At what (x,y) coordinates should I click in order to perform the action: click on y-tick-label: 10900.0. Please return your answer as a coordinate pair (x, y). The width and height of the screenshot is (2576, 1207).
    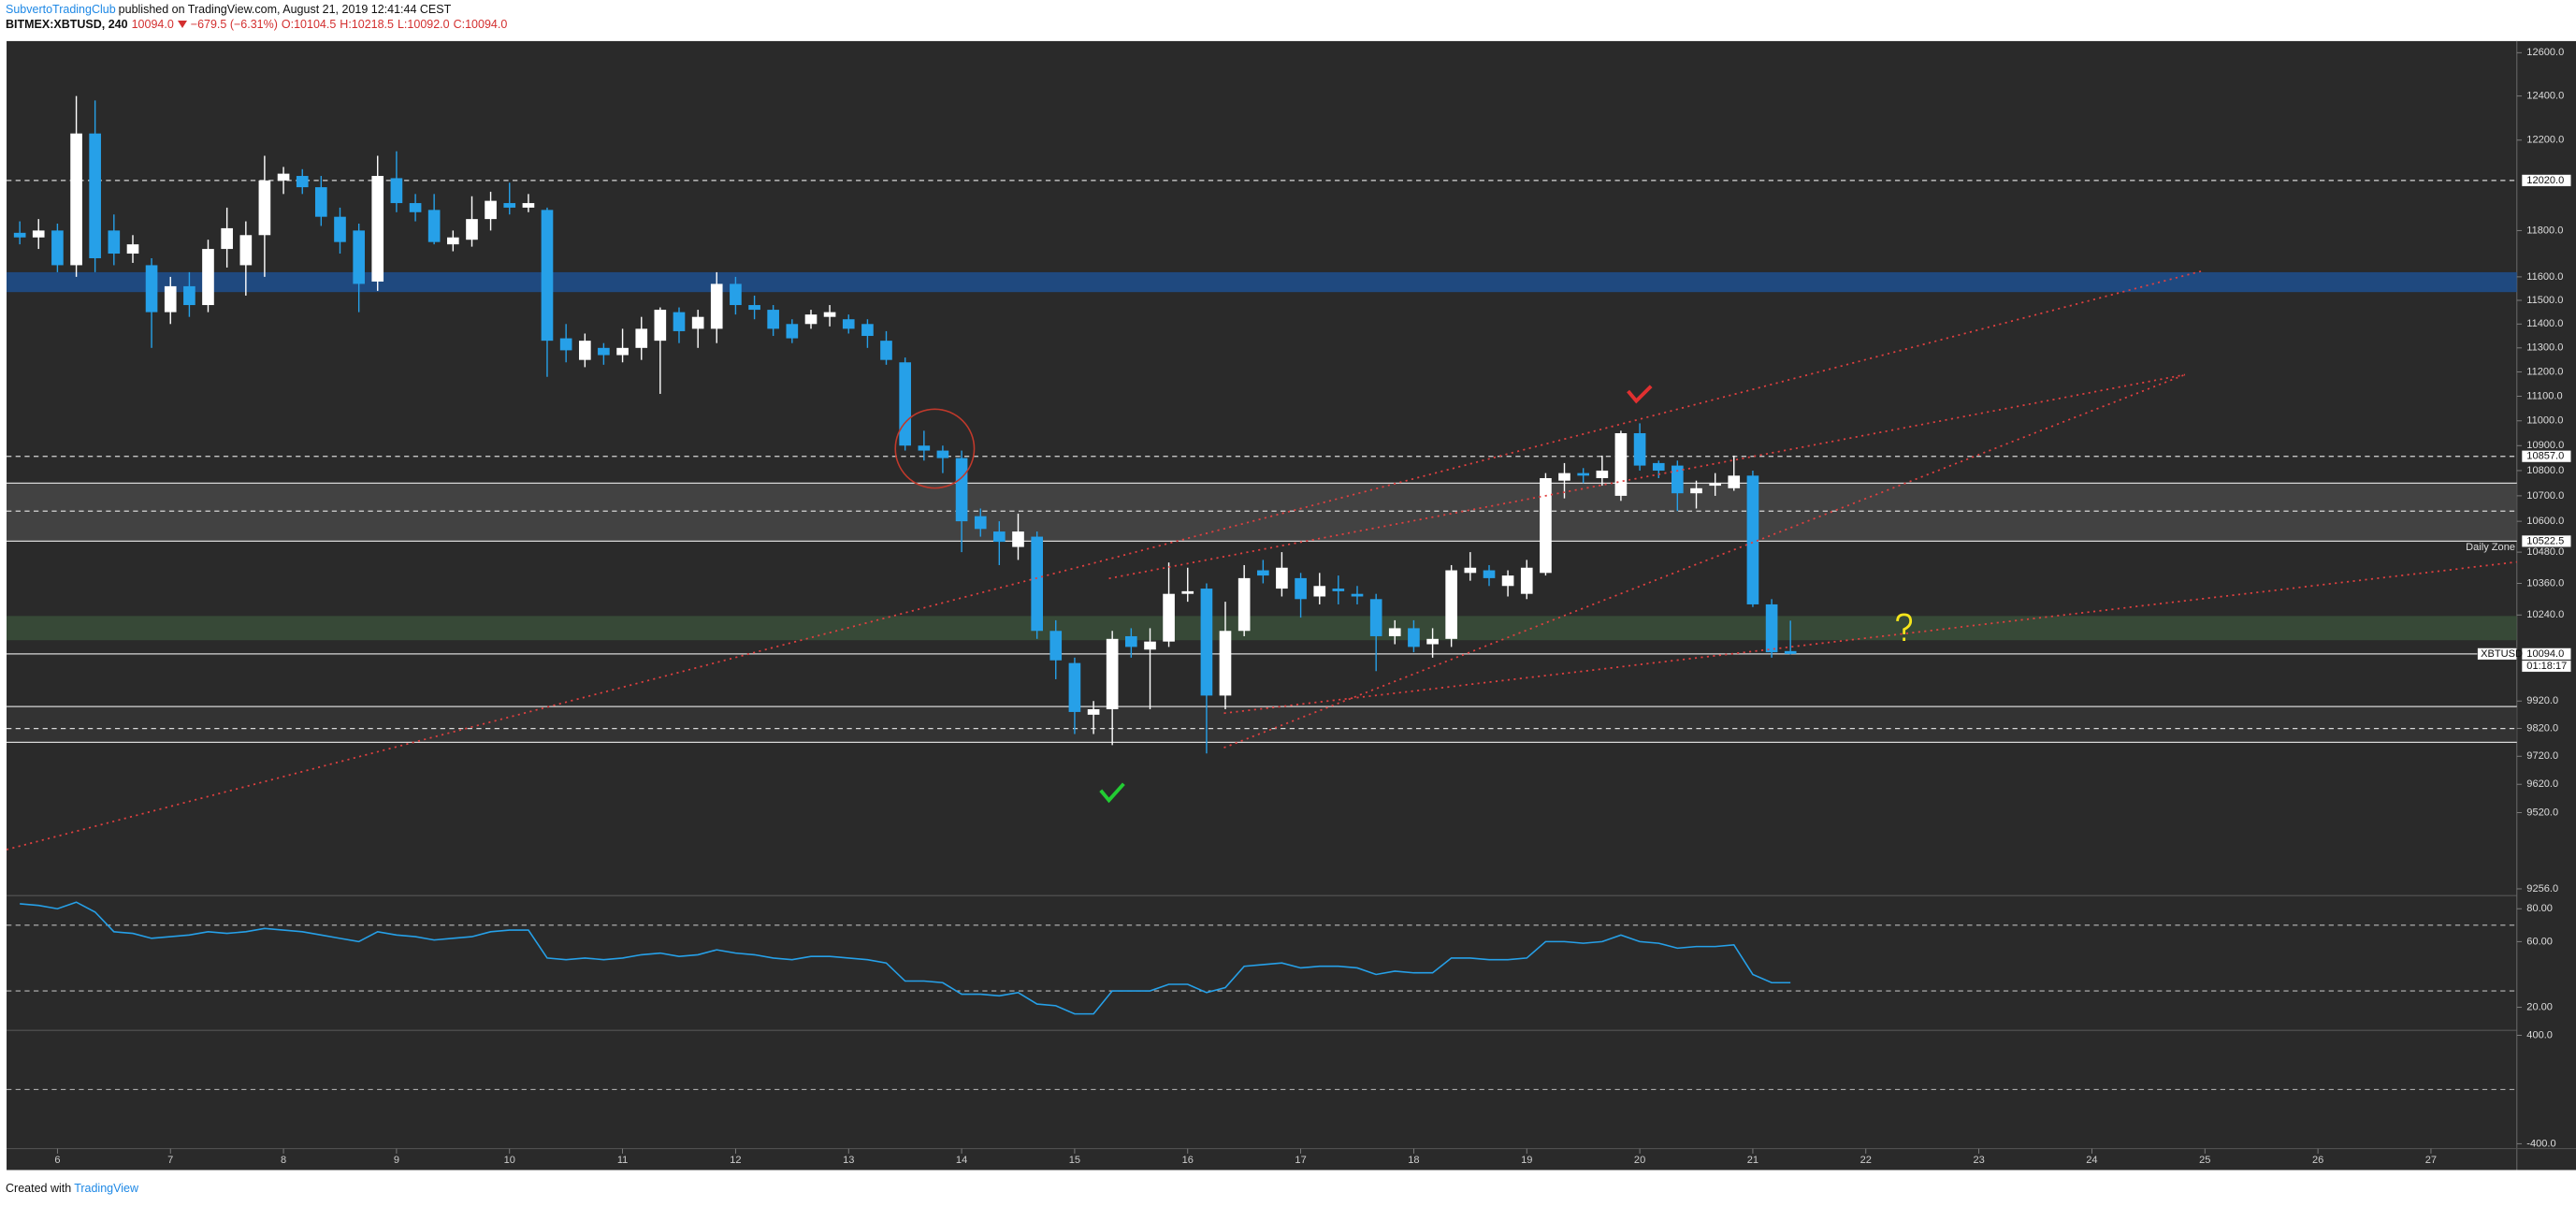
    Looking at the image, I should click on (2545, 445).